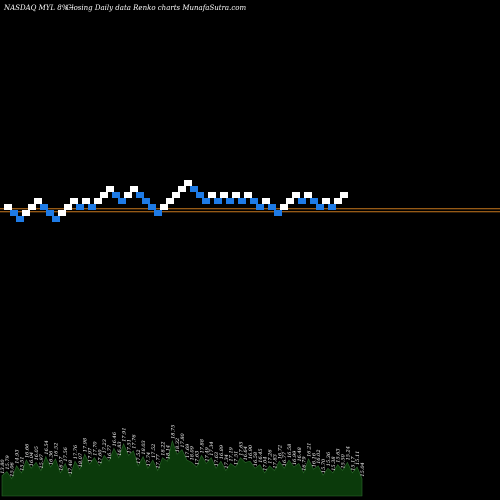  I want to click on volume-value-label: 17.88, so click(203, 446).